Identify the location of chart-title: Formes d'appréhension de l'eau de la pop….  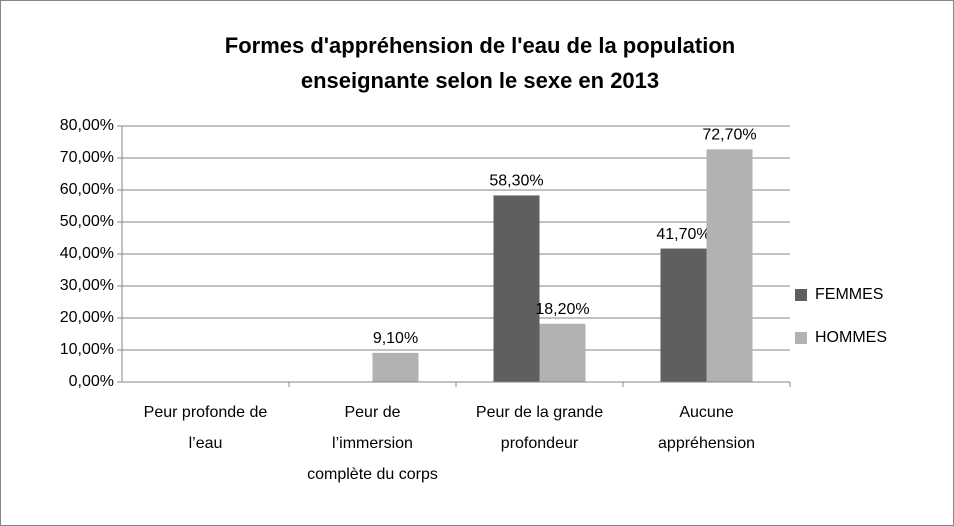
(480, 63).